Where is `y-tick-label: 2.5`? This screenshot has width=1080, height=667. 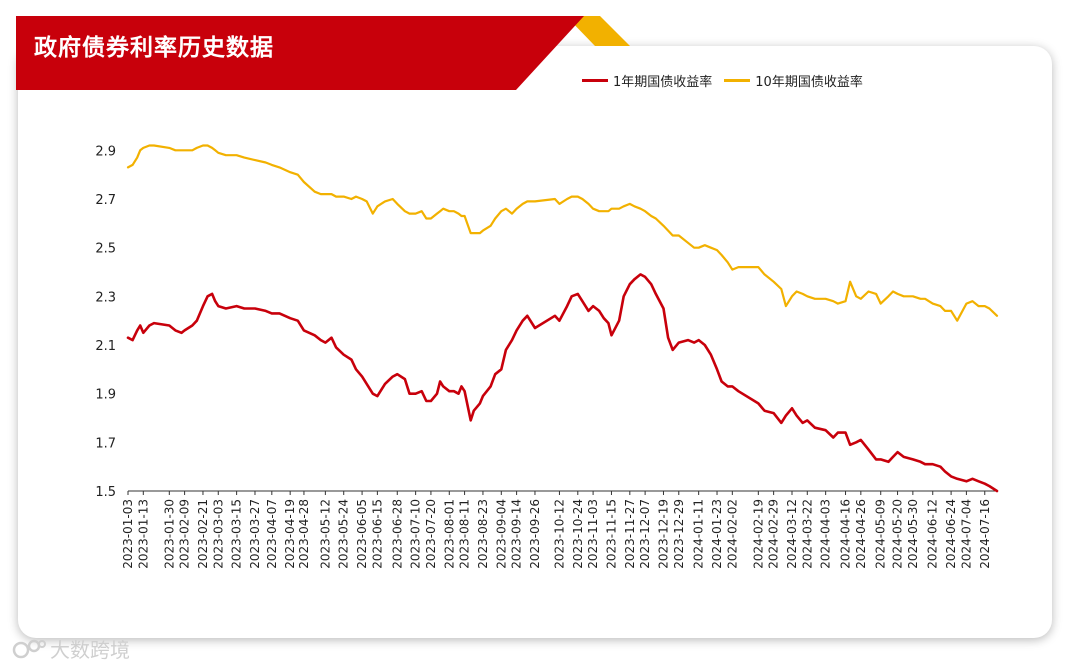 y-tick-label: 2.5 is located at coordinates (105, 249).